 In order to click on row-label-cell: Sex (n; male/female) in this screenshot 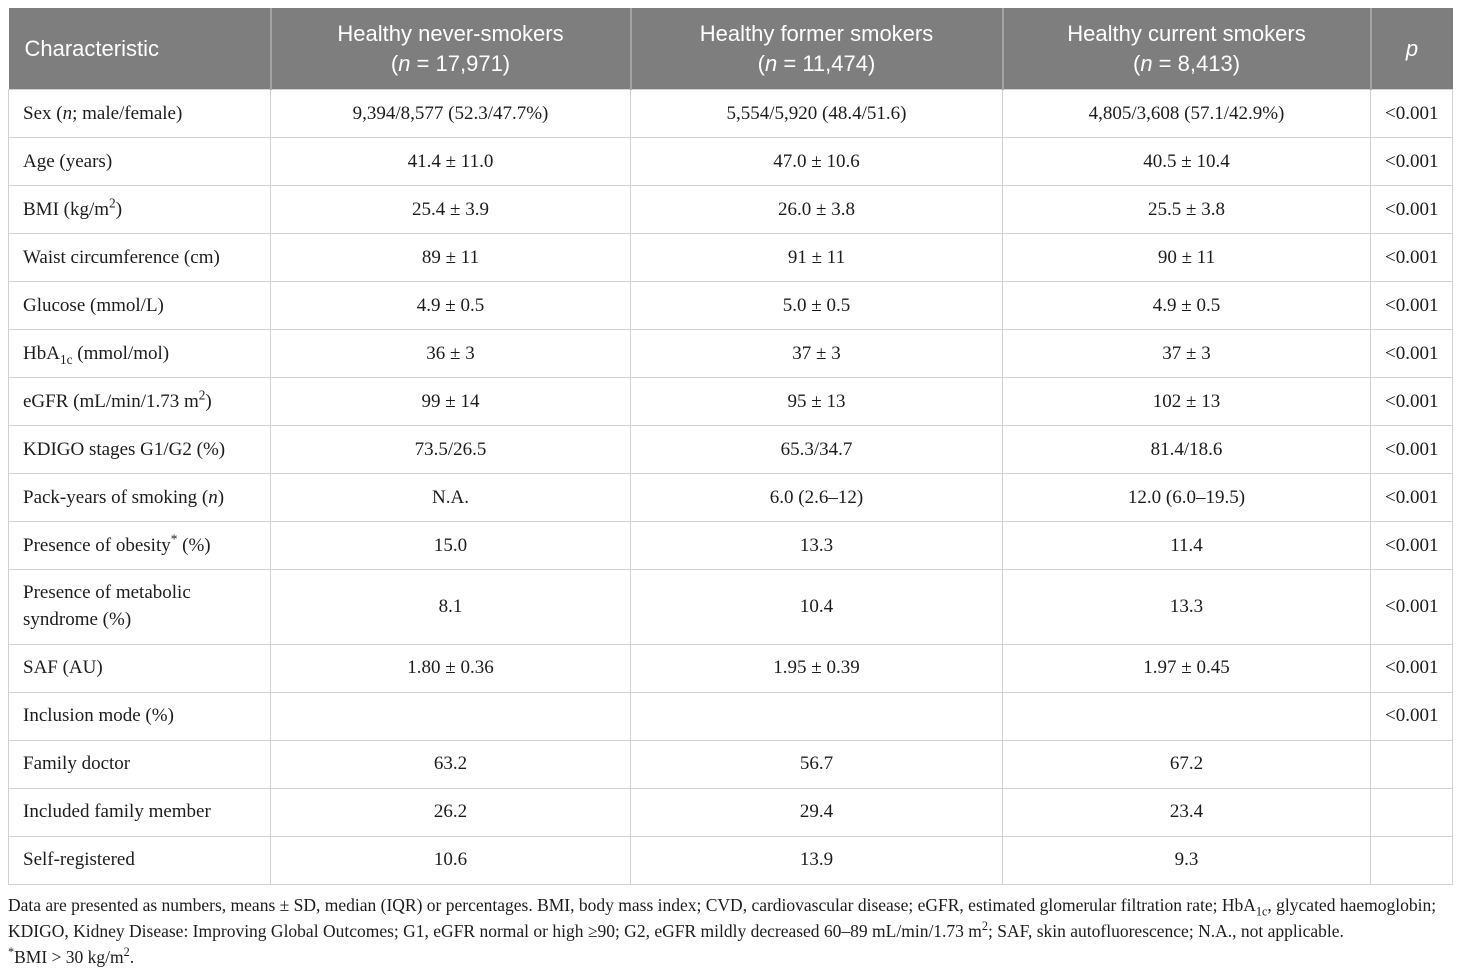, I will do `click(139, 114)`.